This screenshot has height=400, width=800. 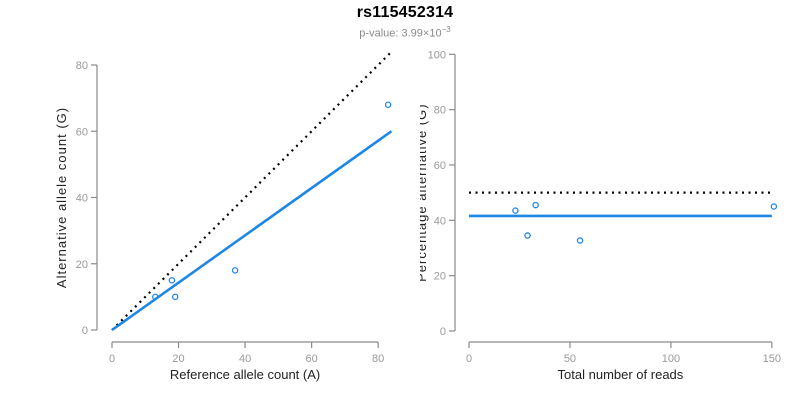 What do you see at coordinates (437, 55) in the screenshot?
I see `y-tick-label: 100` at bounding box center [437, 55].